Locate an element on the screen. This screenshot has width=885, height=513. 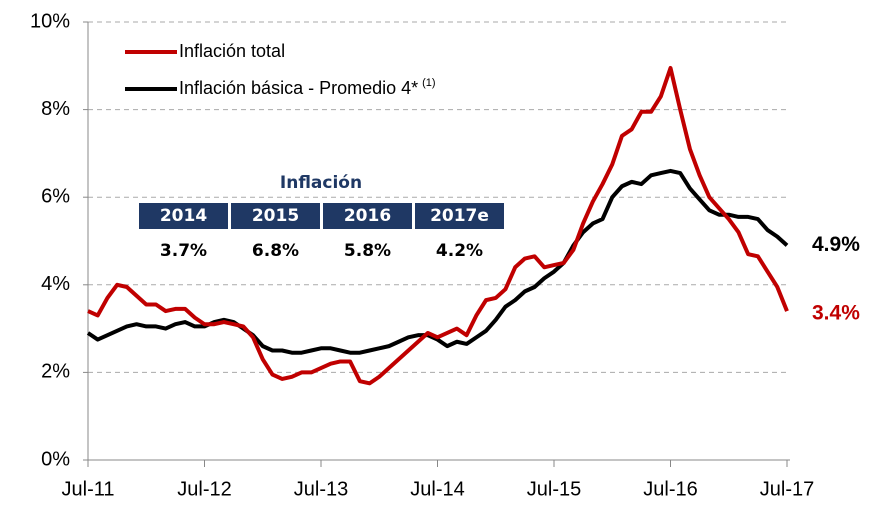
inset-header: 2015 is located at coordinates (275, 216).